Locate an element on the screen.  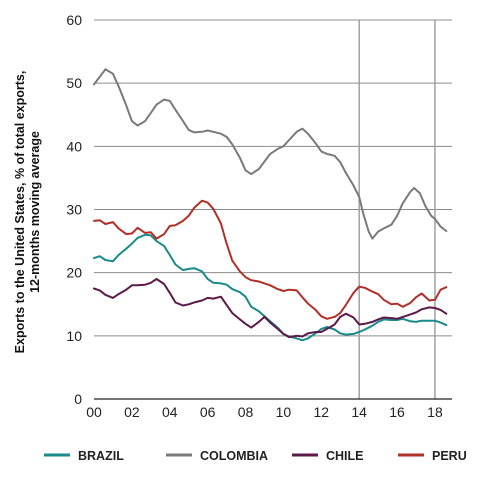
x-tick-label-16: 16 is located at coordinates (397, 412).